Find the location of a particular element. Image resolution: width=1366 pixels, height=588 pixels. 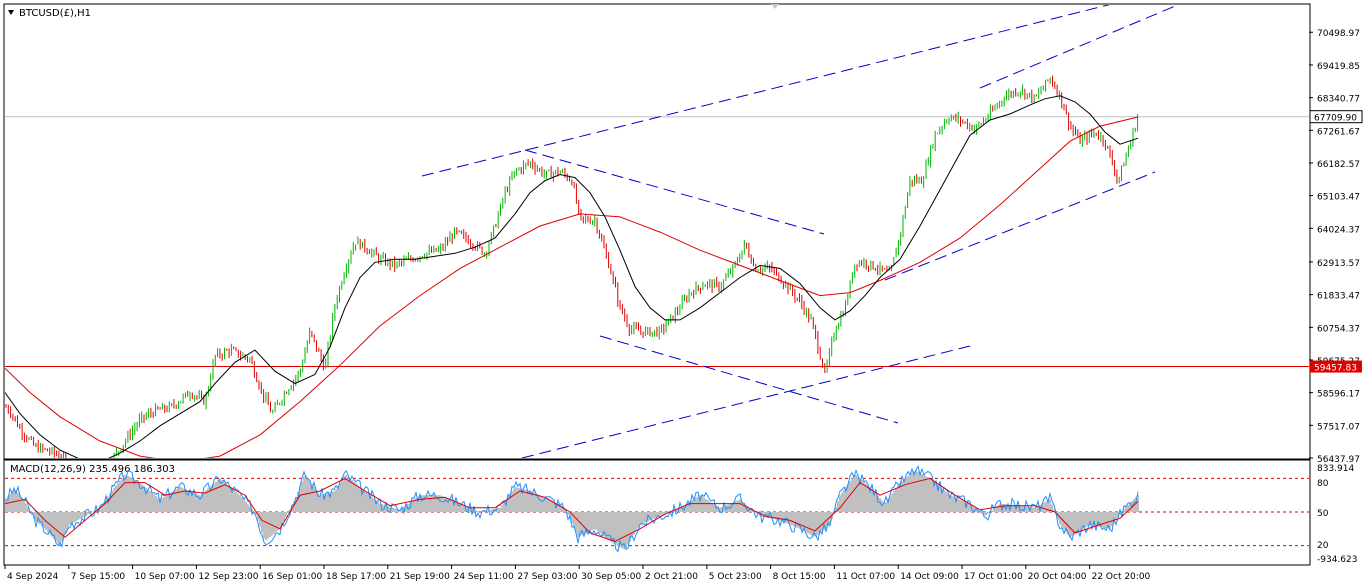

x-tick-label: 16 Sep 01:00 is located at coordinates (292, 577).